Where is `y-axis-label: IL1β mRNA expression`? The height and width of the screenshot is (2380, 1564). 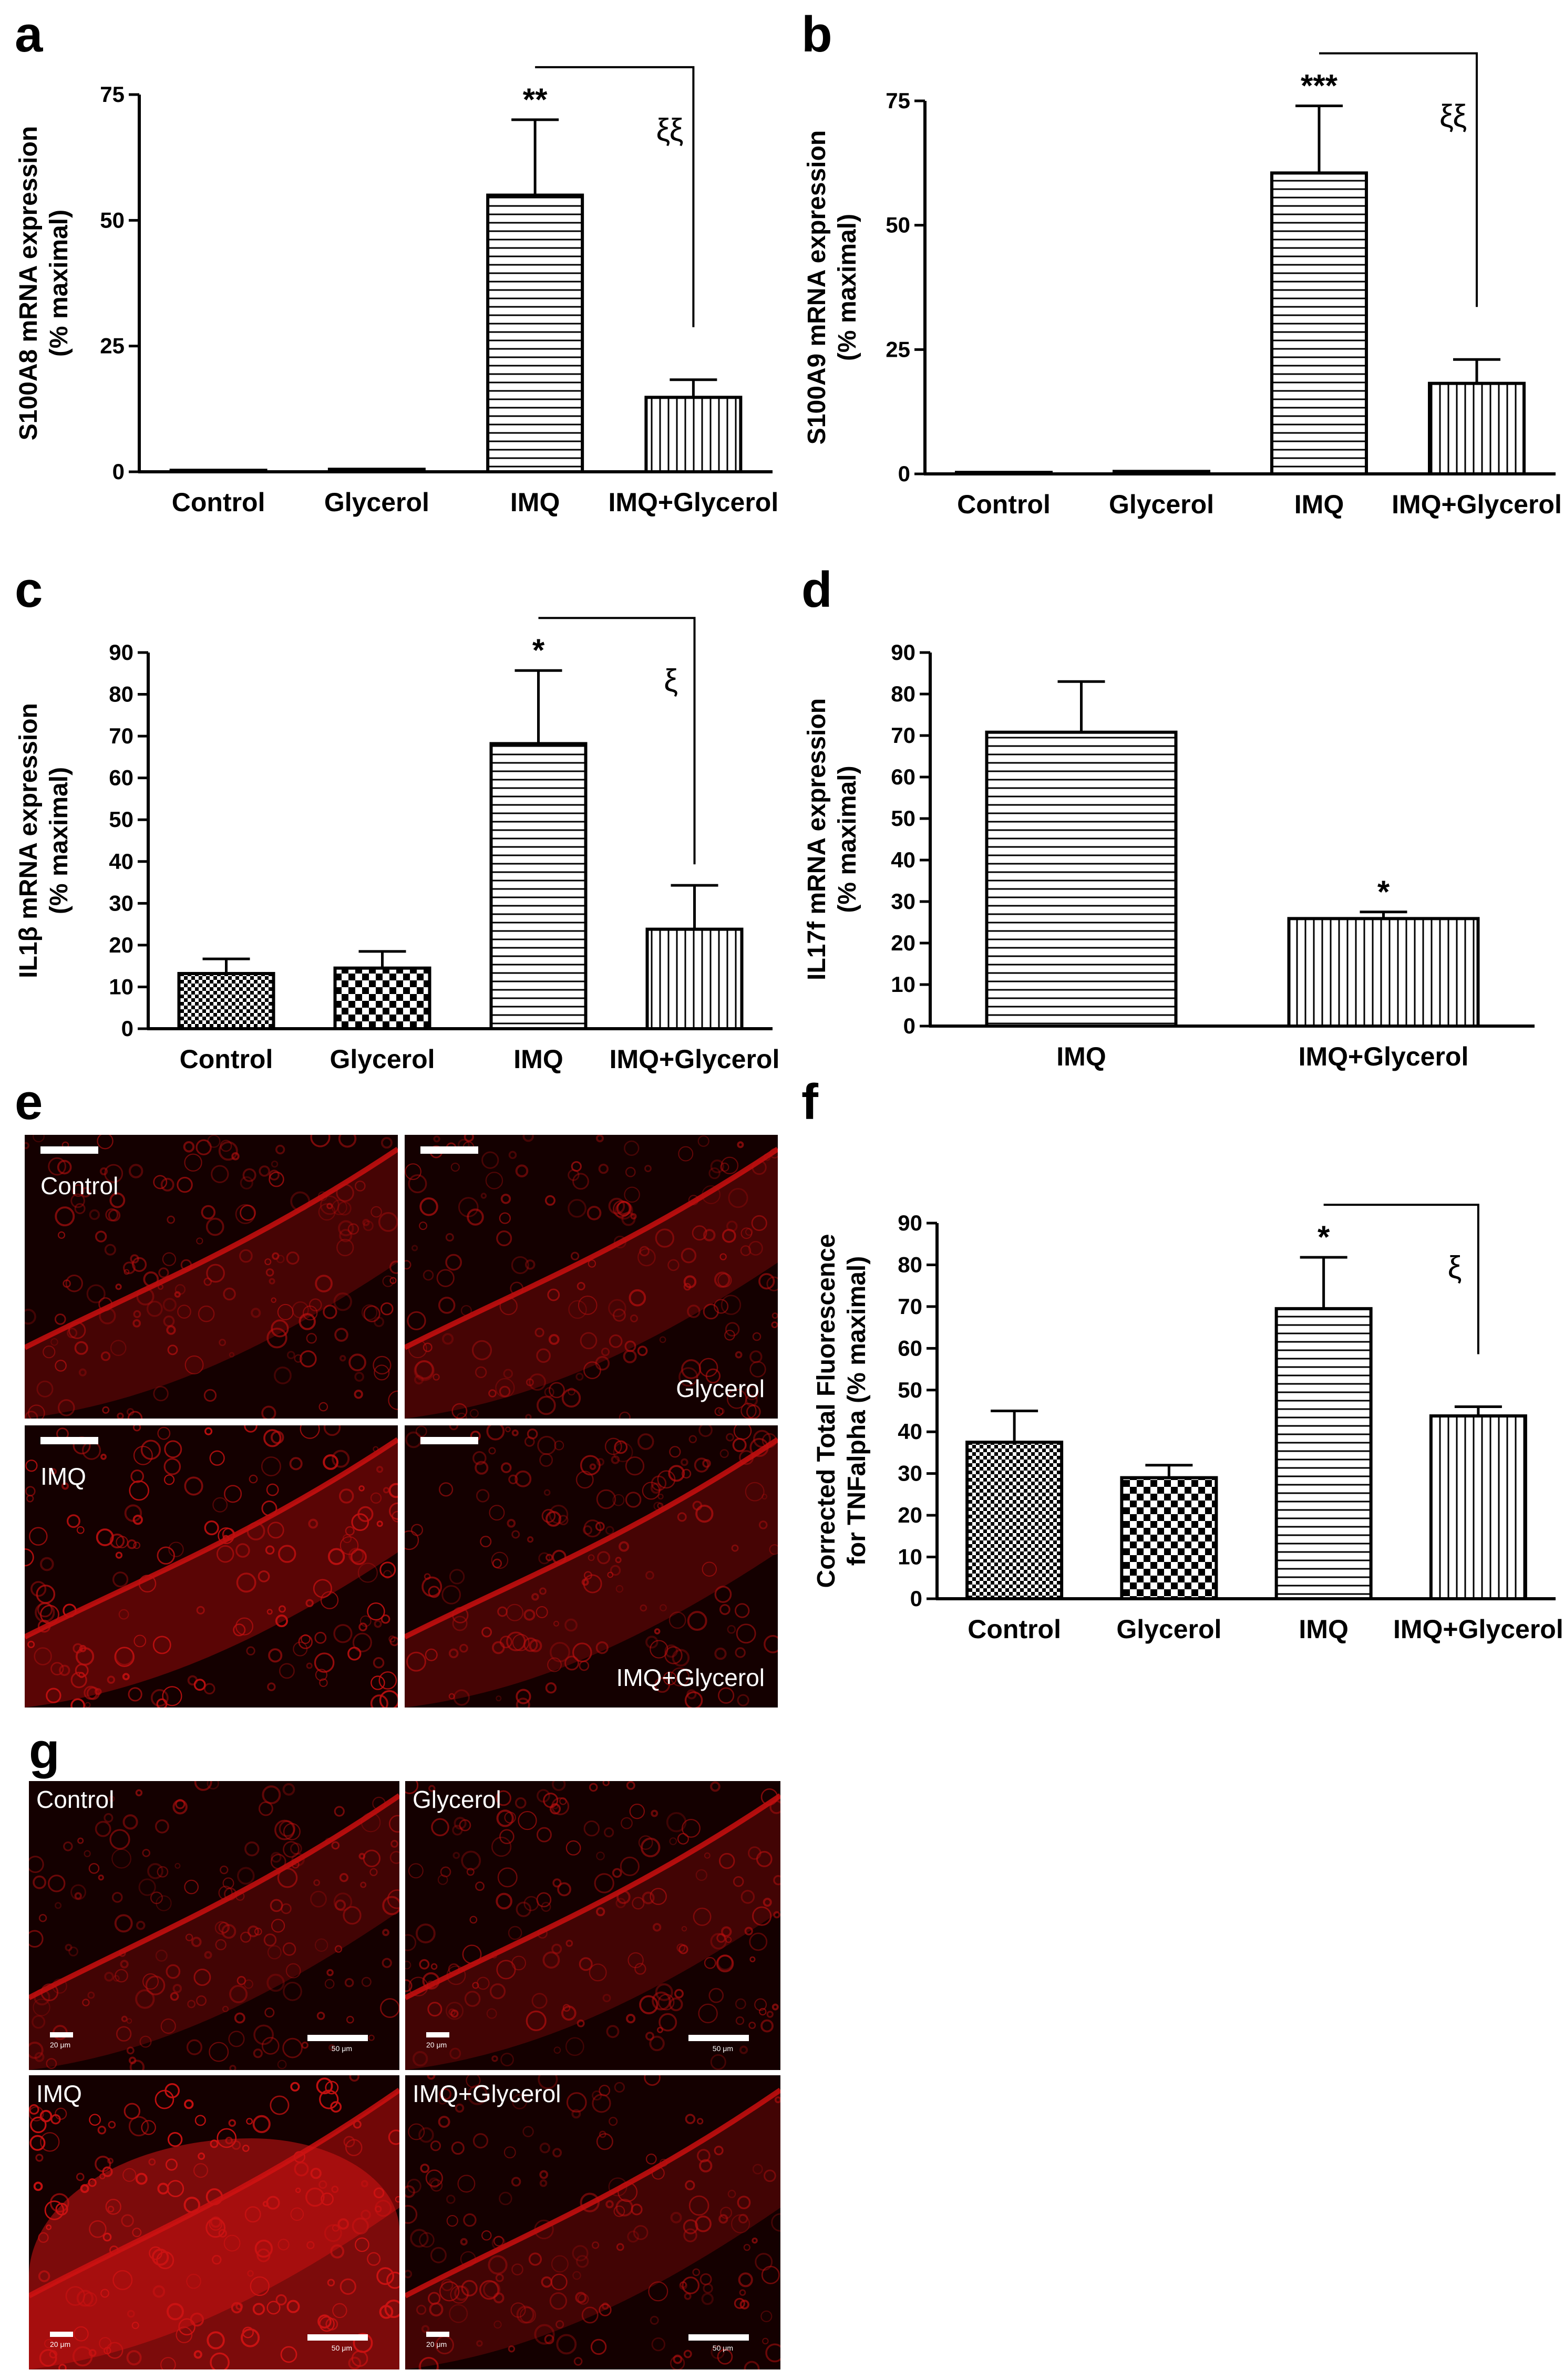 y-axis-label: IL1β mRNA expression is located at coordinates (29, 840).